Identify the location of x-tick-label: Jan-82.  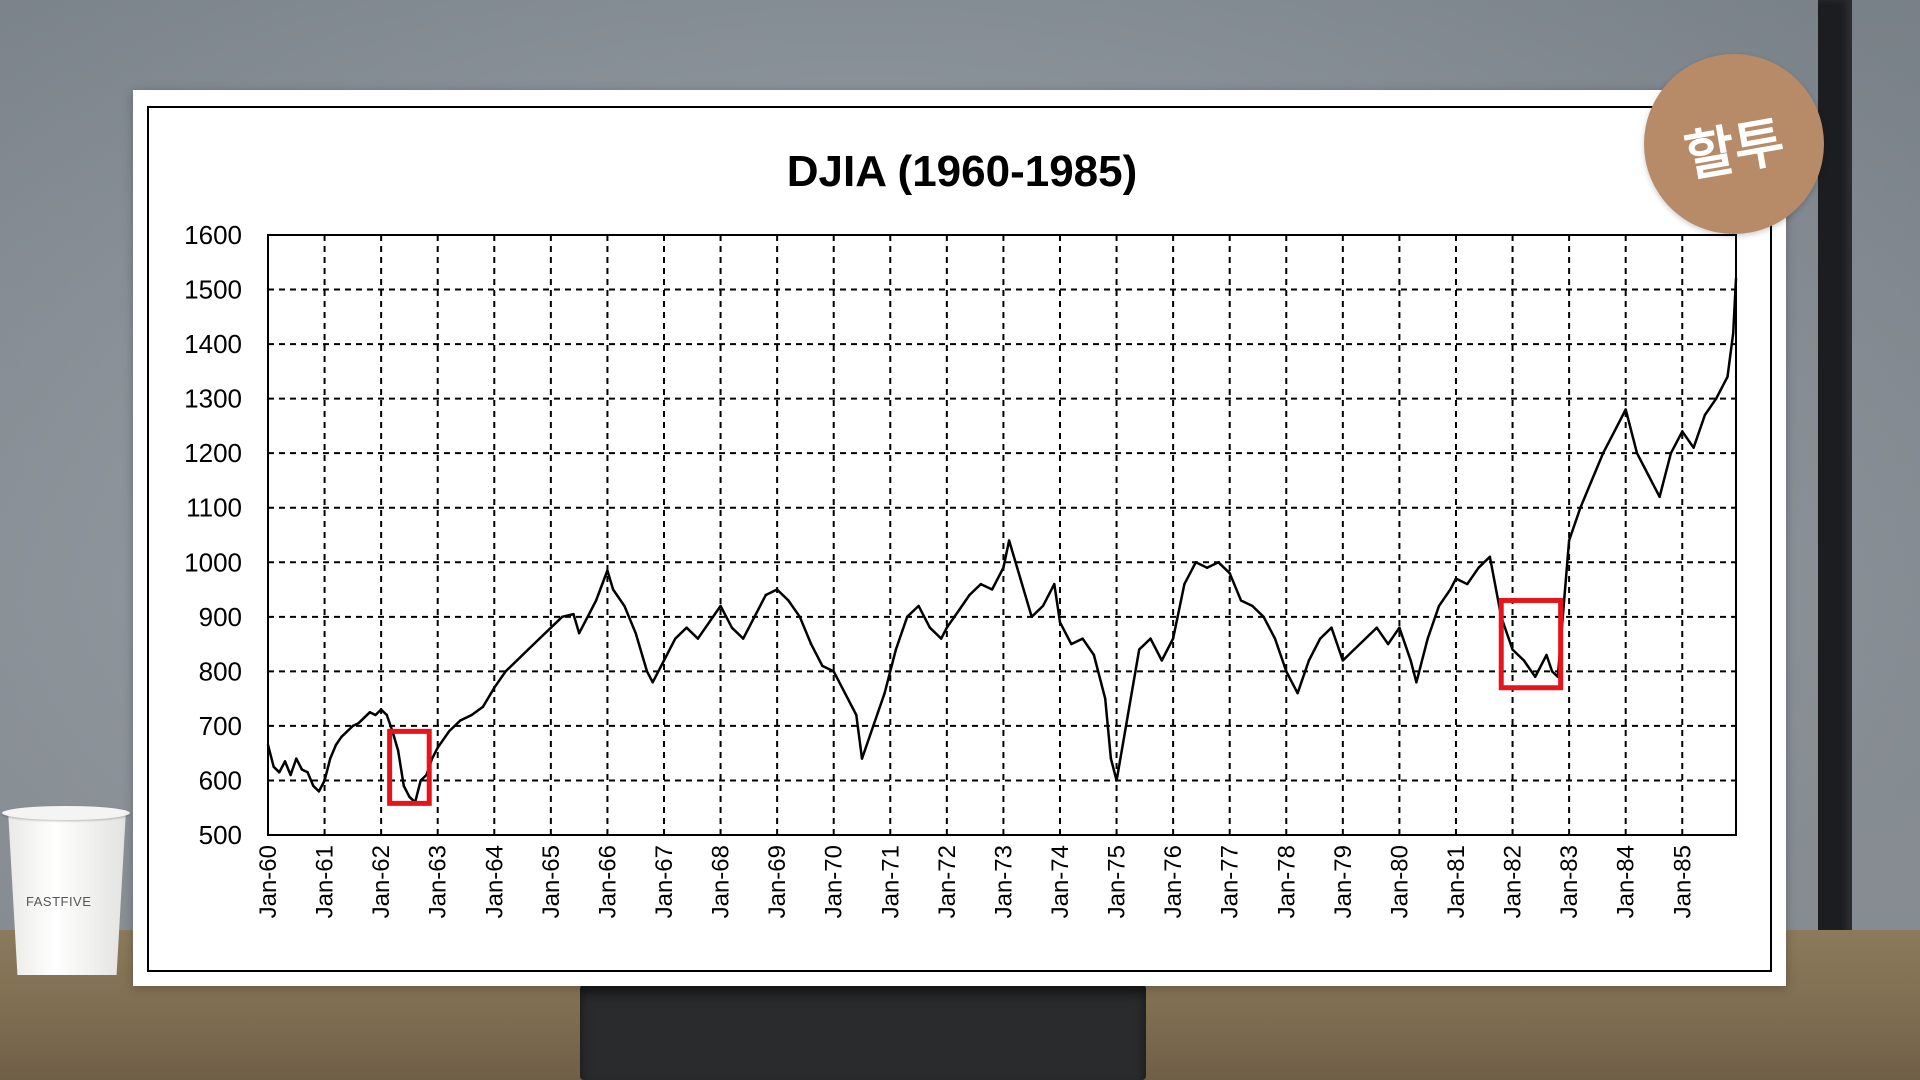
(1513, 881).